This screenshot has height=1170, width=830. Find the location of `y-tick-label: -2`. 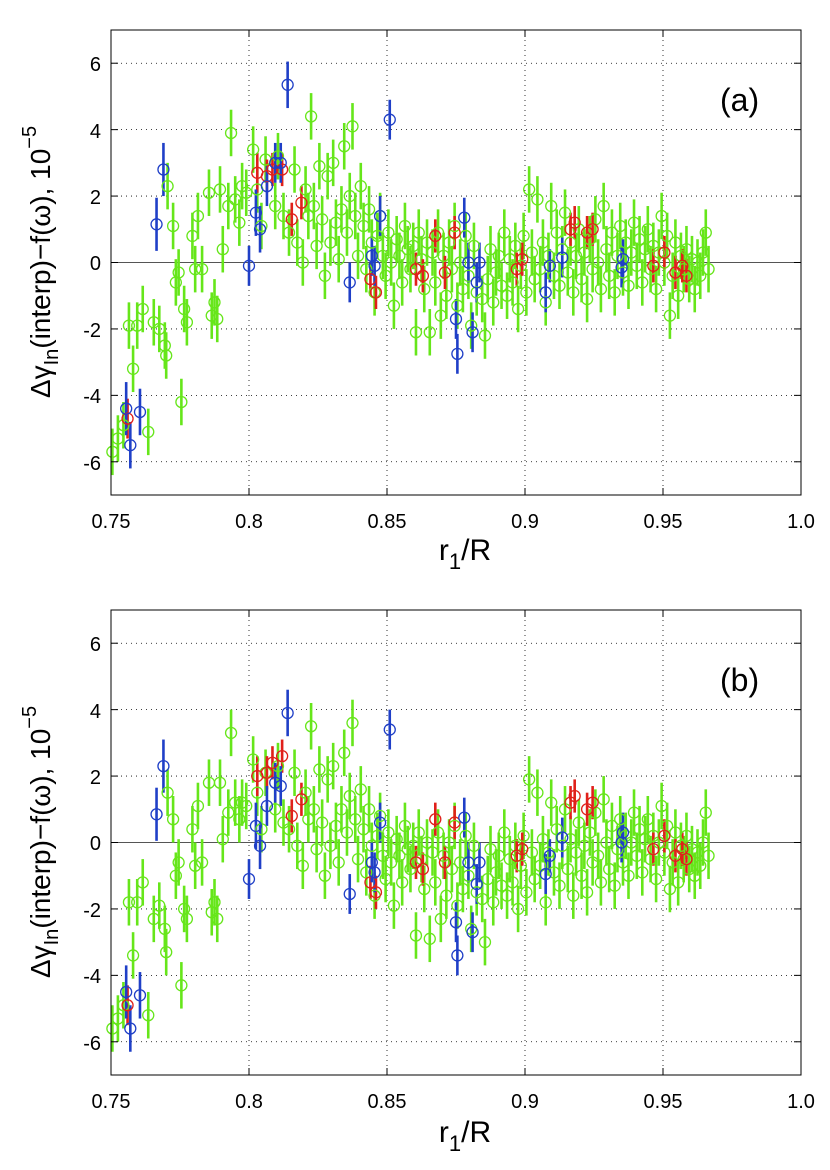

y-tick-label: -2 is located at coordinates (92, 911).